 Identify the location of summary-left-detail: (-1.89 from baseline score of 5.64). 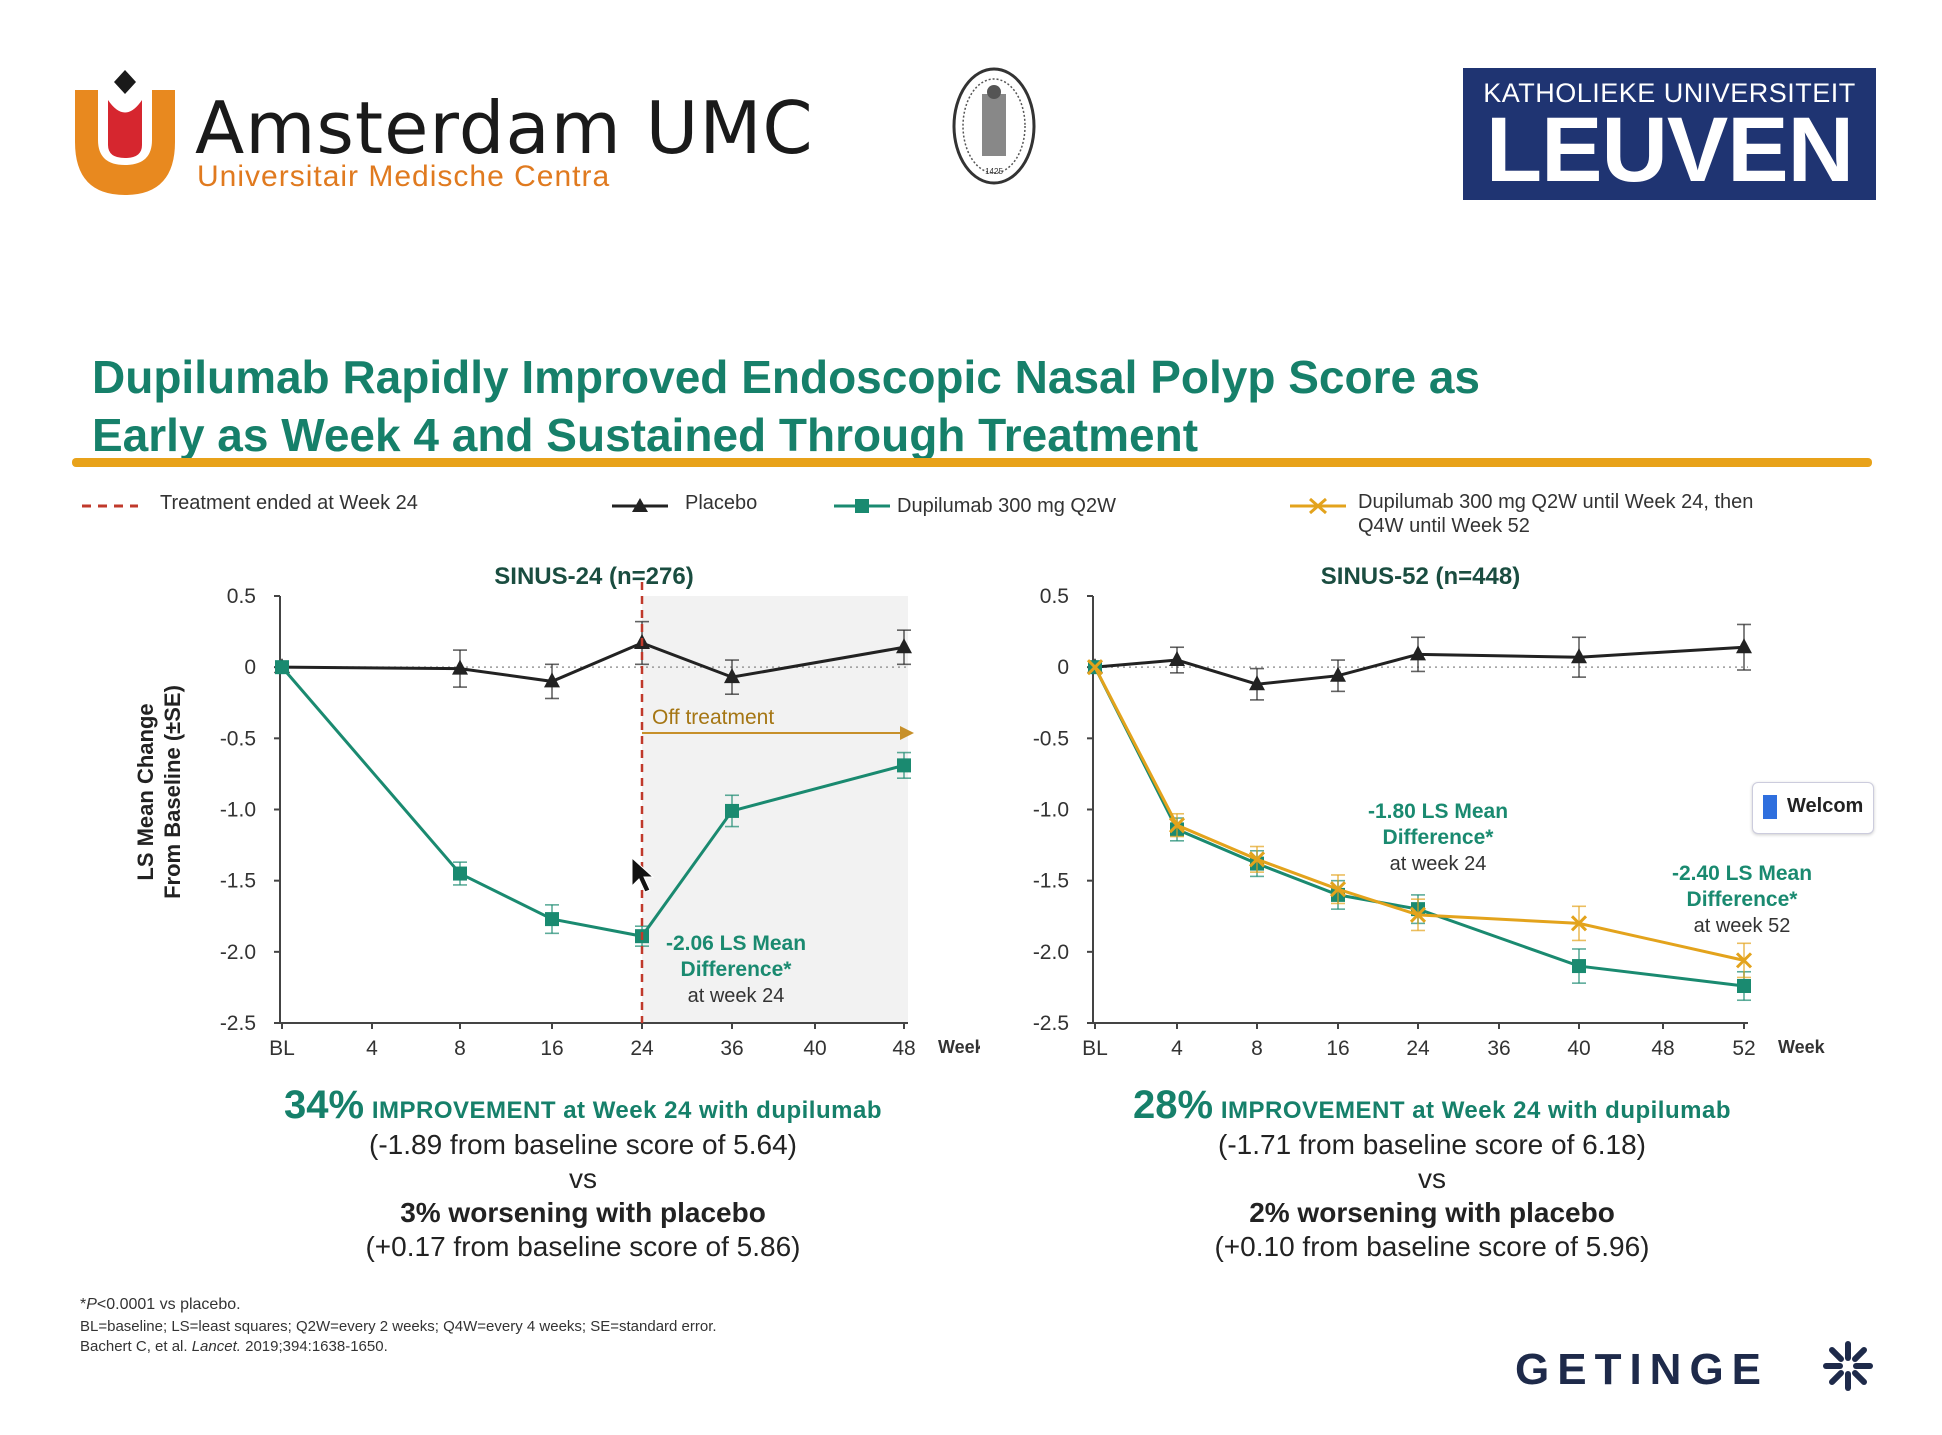
(583, 1144).